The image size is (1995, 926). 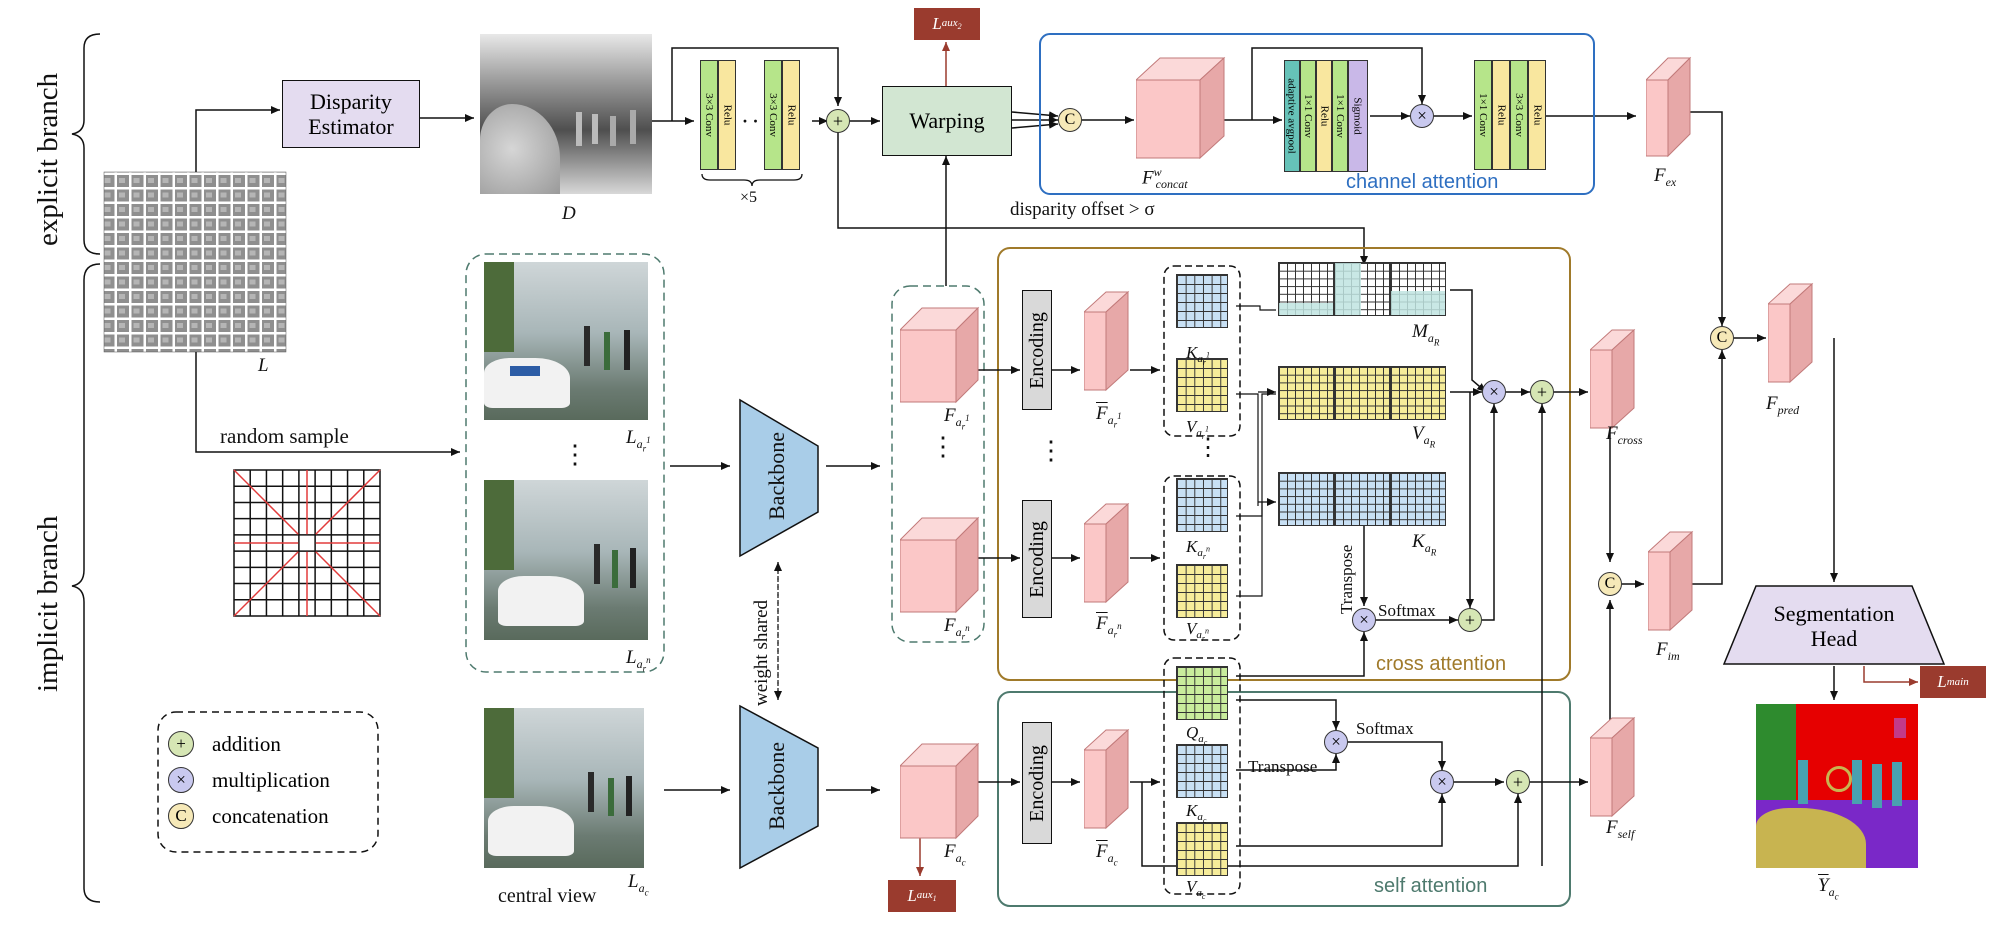 What do you see at coordinates (575, 454) in the screenshot?
I see `views-ellipsis: ⋮` at bounding box center [575, 454].